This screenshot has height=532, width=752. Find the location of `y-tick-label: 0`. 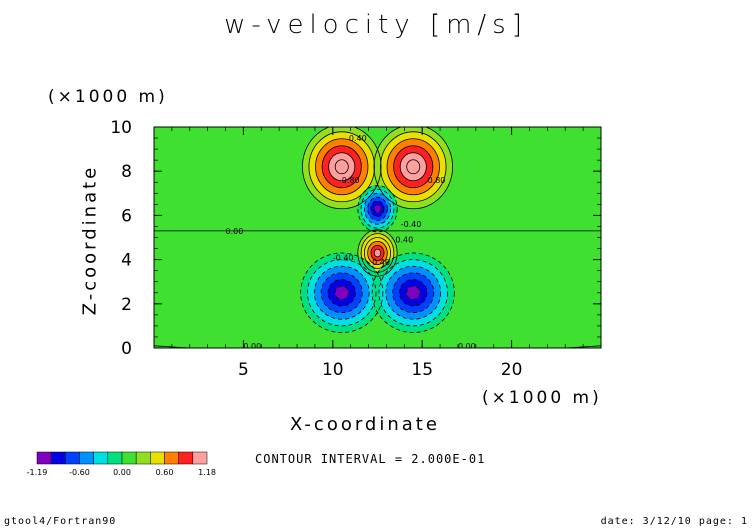

y-tick-label: 0 is located at coordinates (126, 349).